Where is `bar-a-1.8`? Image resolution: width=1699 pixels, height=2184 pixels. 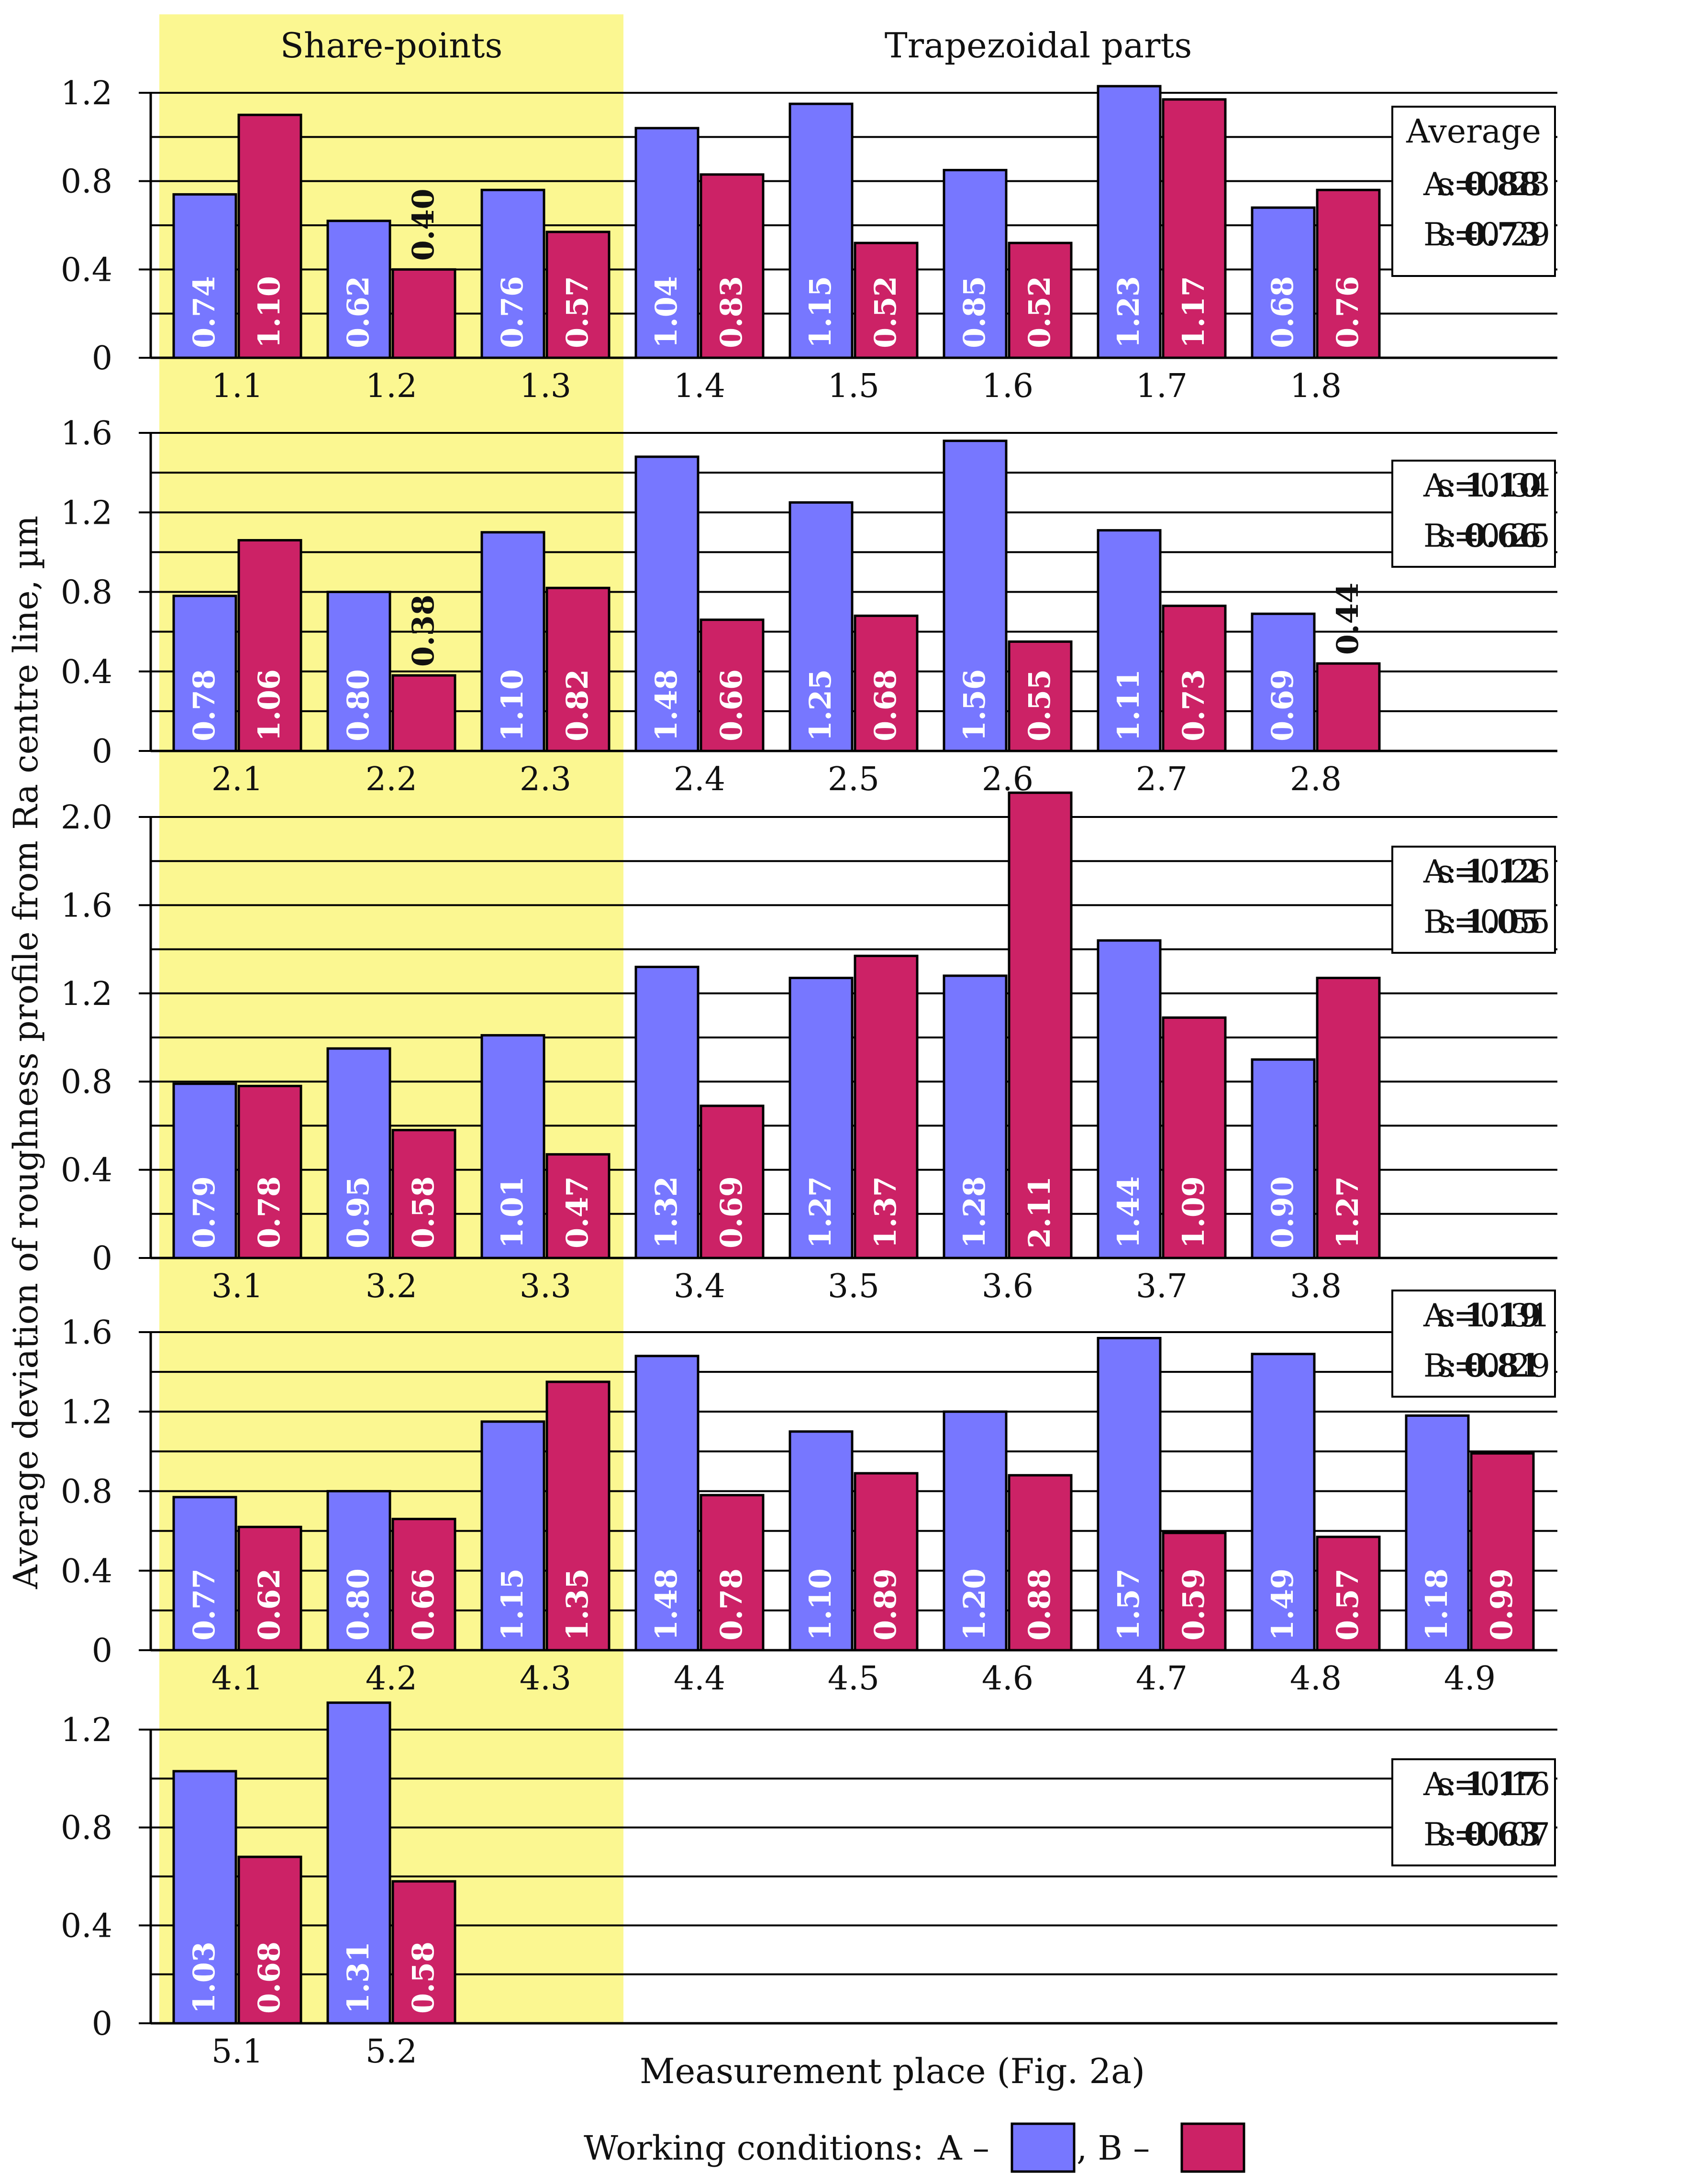 bar-a-1.8 is located at coordinates (1283, 283).